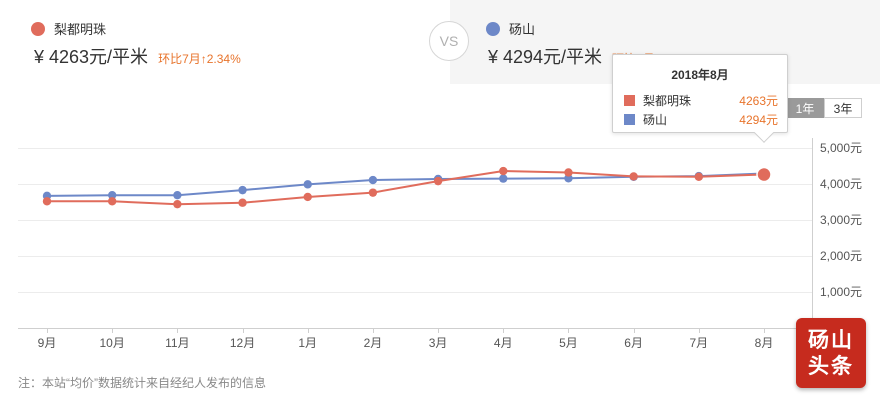 The image size is (880, 401). What do you see at coordinates (199, 59) in the screenshot?
I see `change-left: 环比7月↑2.34%` at bounding box center [199, 59].